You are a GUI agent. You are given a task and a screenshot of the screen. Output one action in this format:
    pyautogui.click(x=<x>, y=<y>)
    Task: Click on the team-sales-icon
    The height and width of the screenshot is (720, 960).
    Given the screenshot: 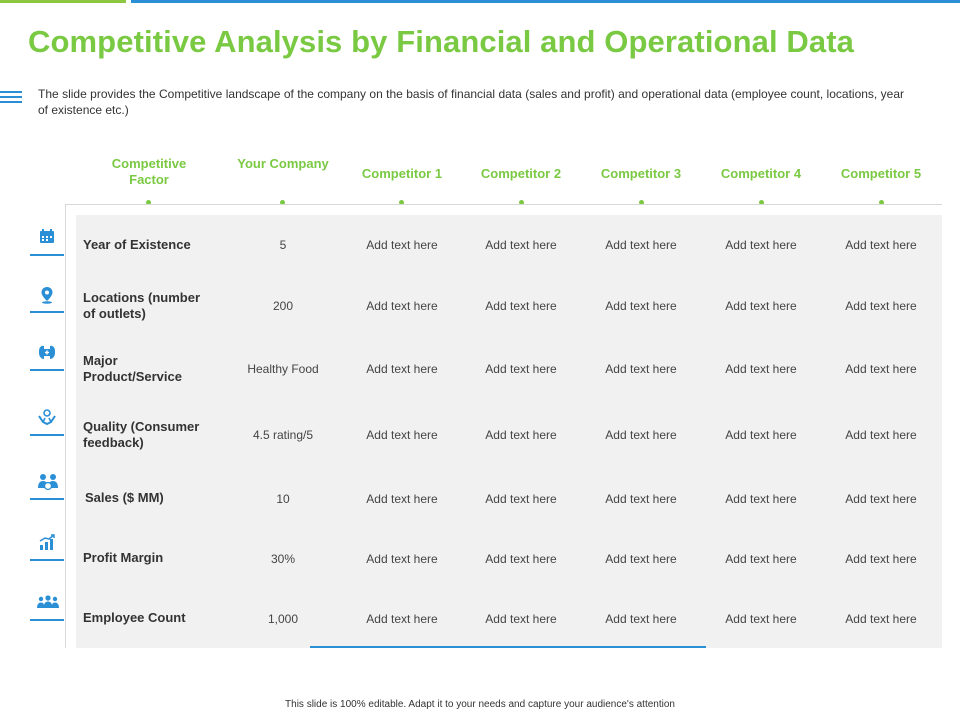 What is the action you would take?
    pyautogui.click(x=47, y=486)
    